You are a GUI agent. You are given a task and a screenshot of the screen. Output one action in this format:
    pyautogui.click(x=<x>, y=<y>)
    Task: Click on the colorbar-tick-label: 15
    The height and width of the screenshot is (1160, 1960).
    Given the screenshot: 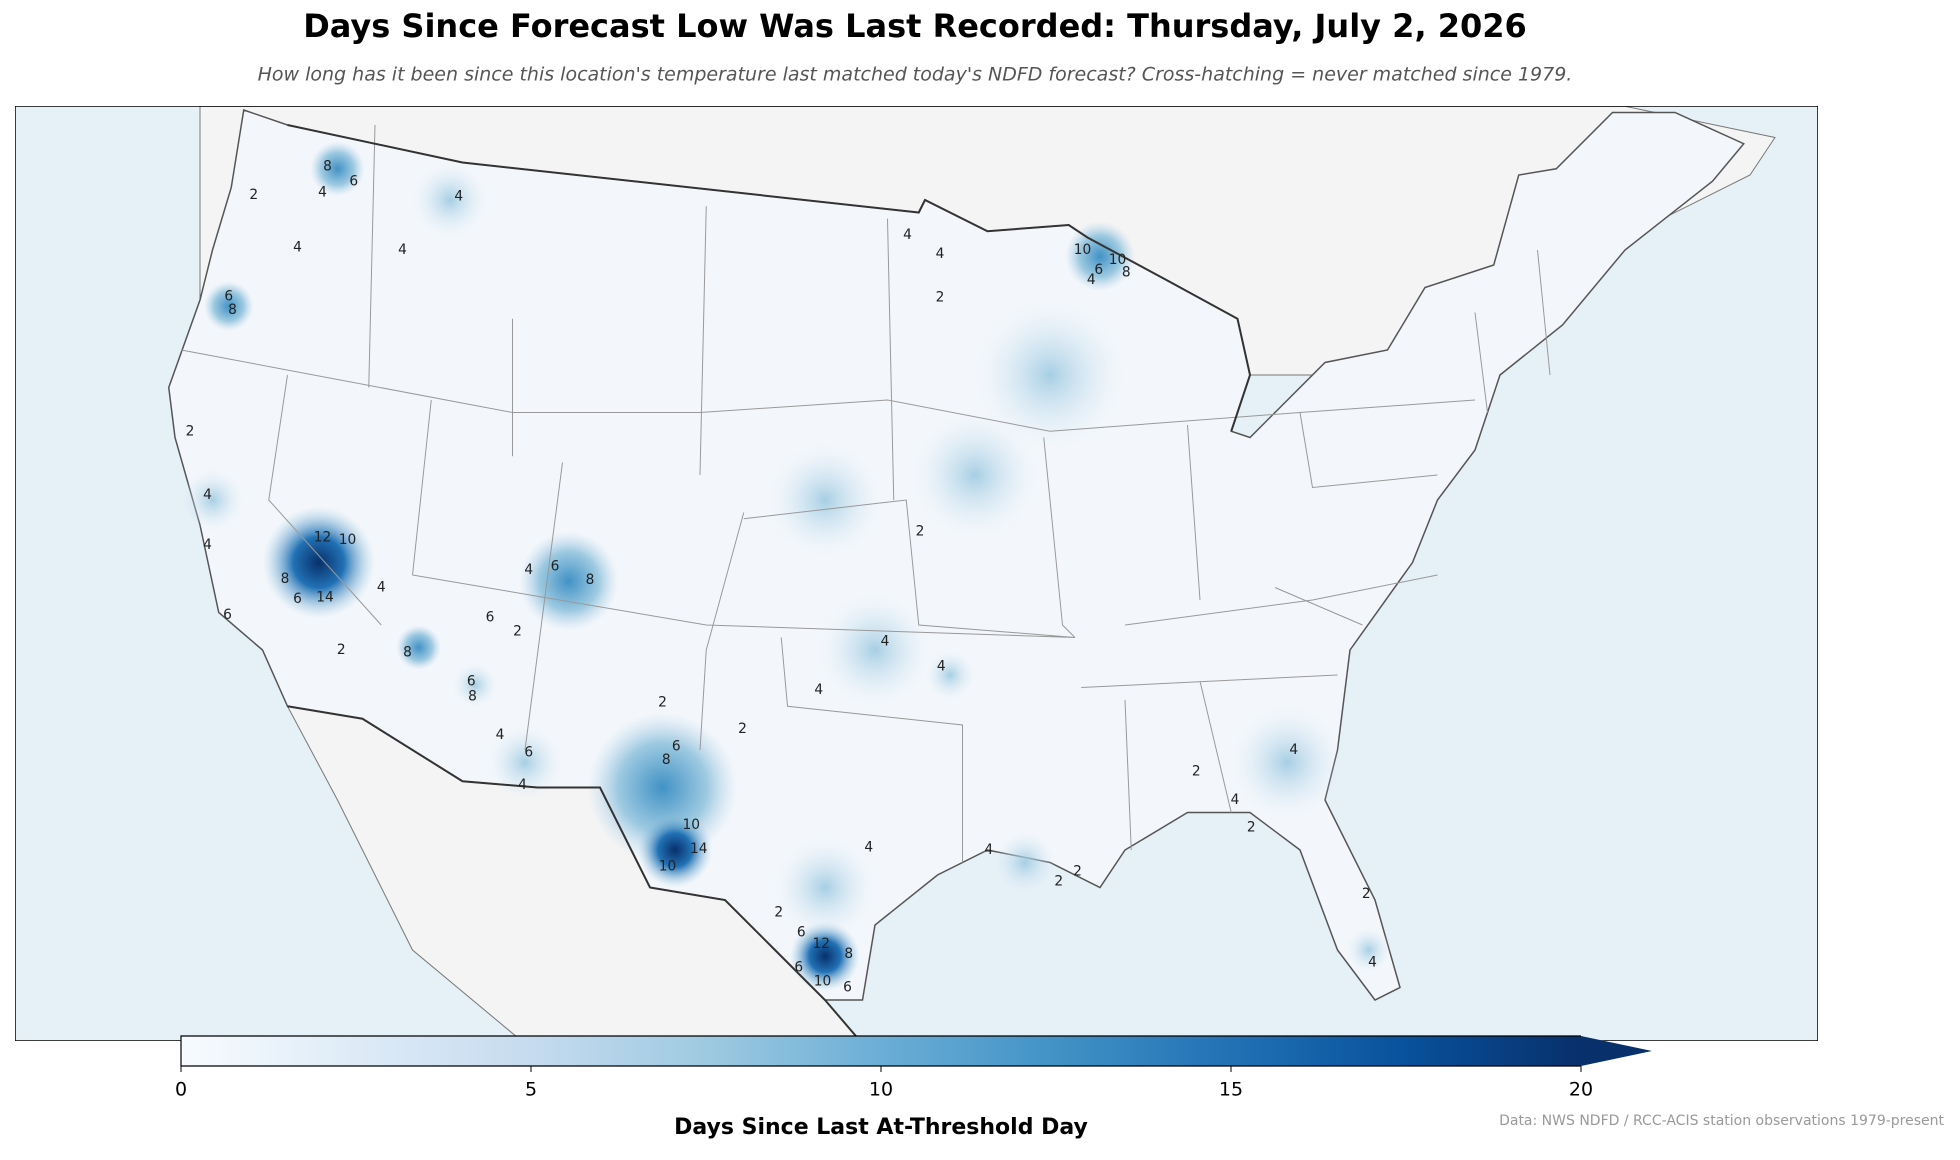 What is the action you would take?
    pyautogui.click(x=1231, y=1090)
    